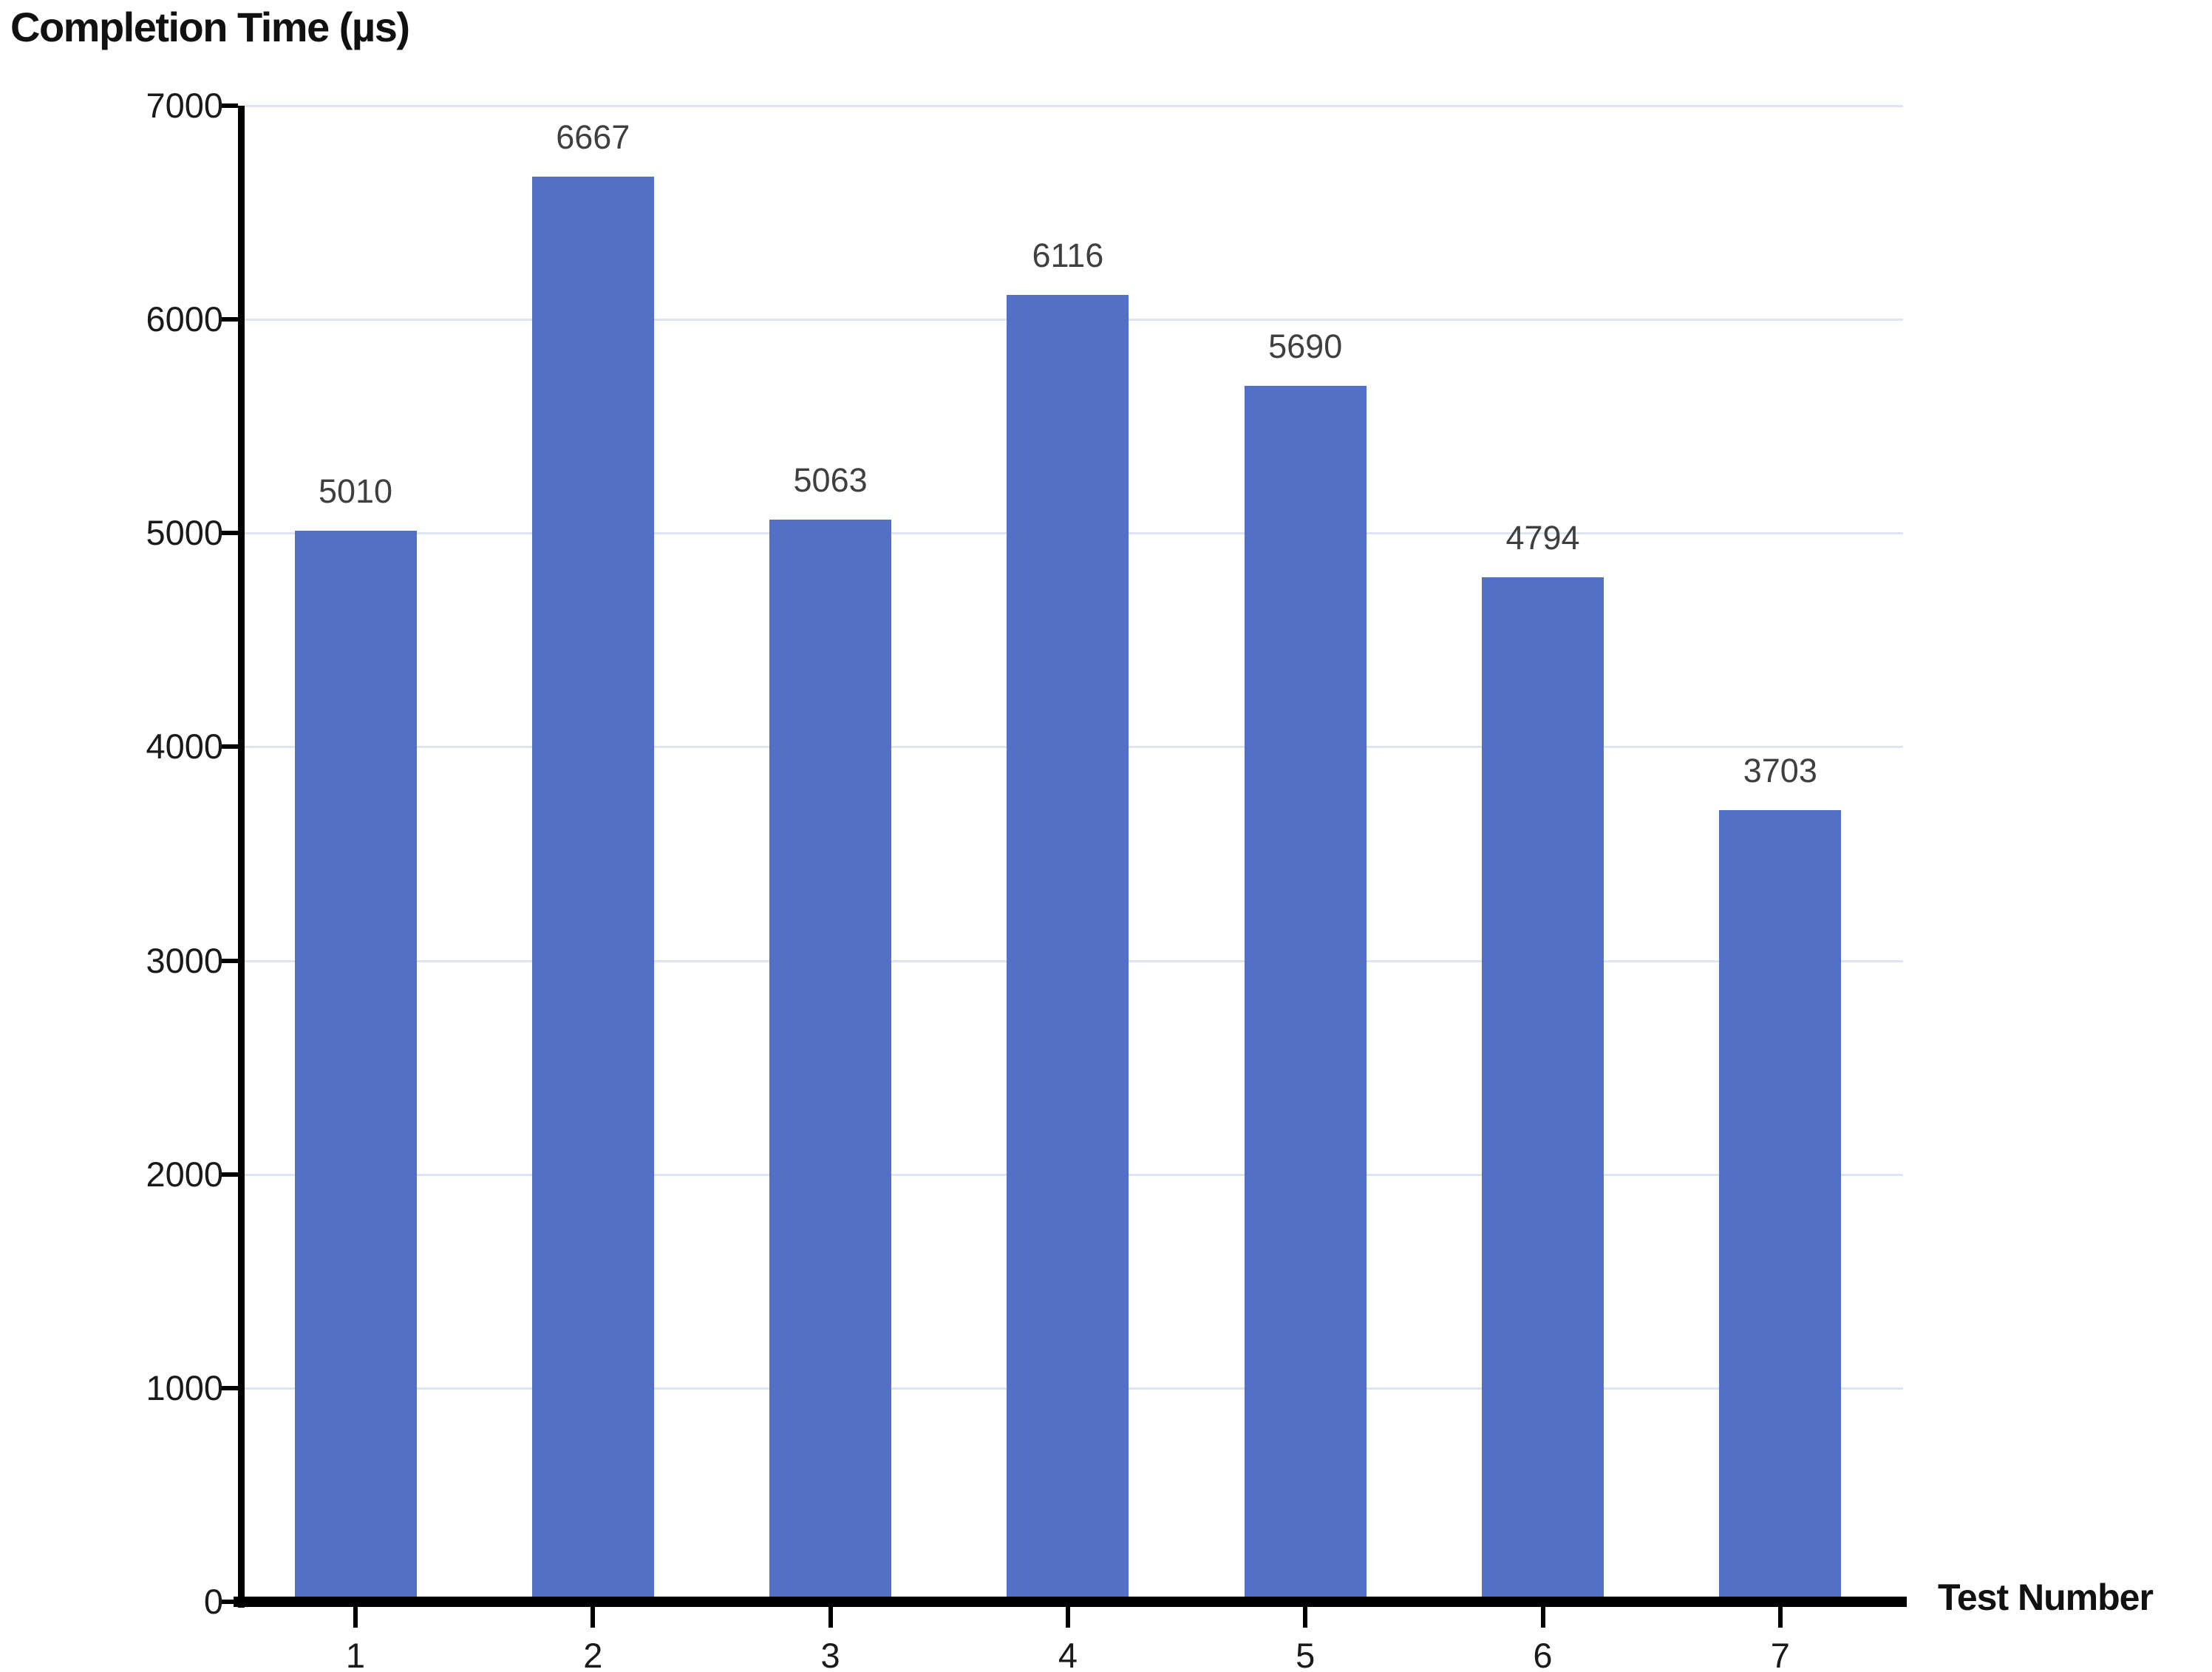 This screenshot has width=2212, height=1672. Describe the element at coordinates (1068, 1654) in the screenshot. I see `x-tick-label: 4` at that location.